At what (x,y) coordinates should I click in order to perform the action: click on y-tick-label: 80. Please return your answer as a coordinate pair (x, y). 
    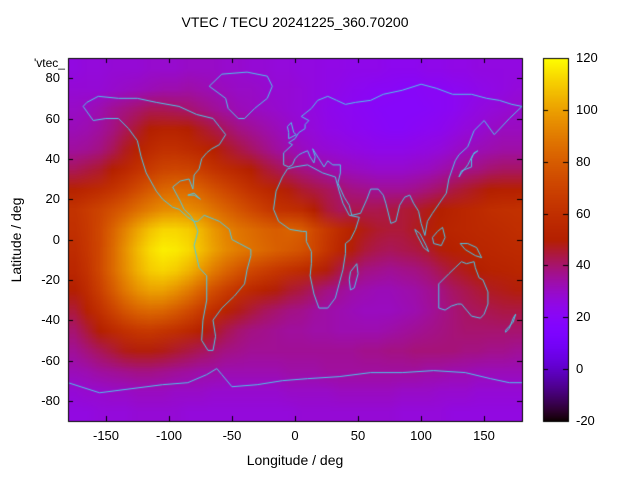
    Looking at the image, I should click on (52, 77).